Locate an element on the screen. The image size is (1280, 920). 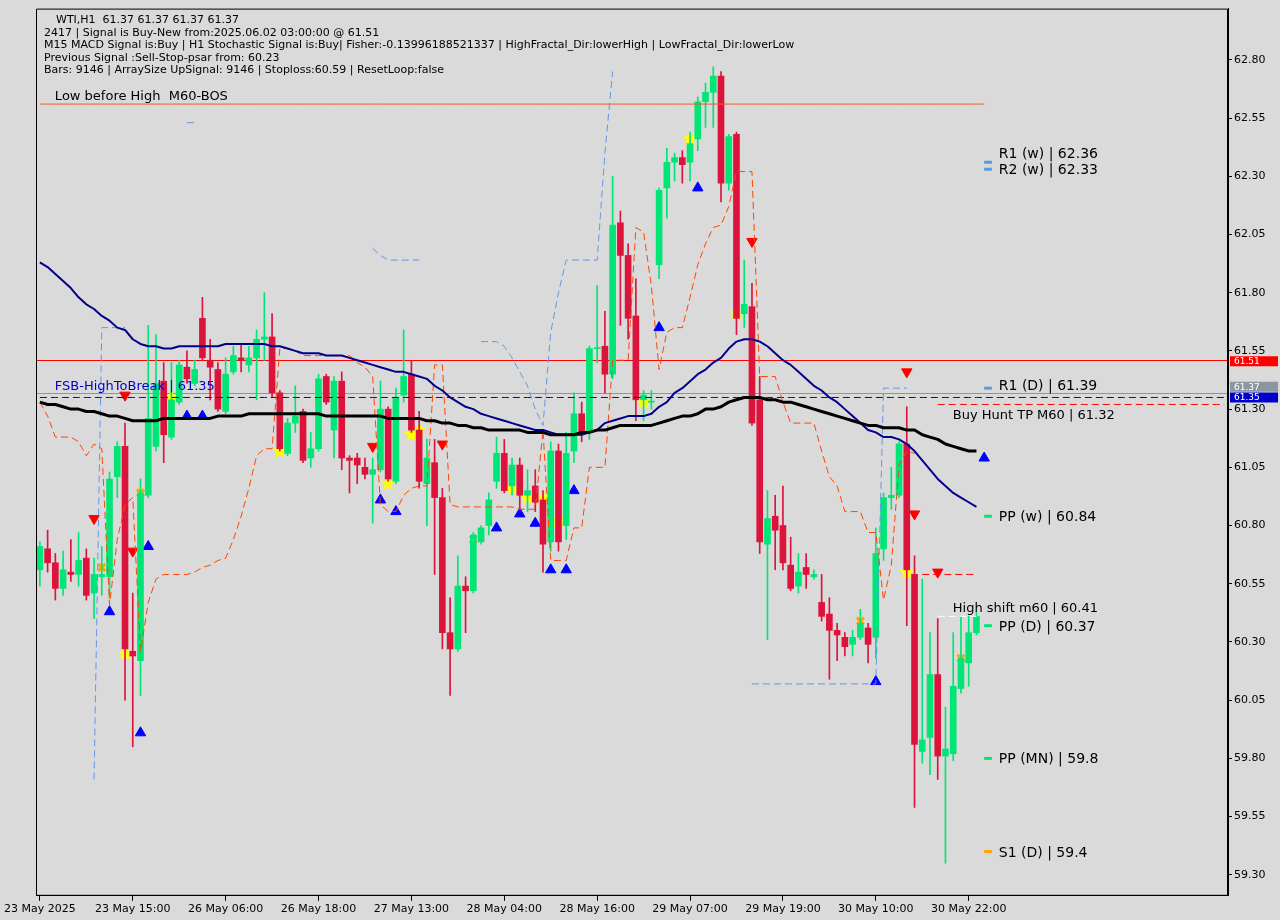
annotation: Bars: 9146 | ArraySize UpSignal: 9146 | Stoploss:60.59 | ResetLoop:false is located at coordinates (244, 70).